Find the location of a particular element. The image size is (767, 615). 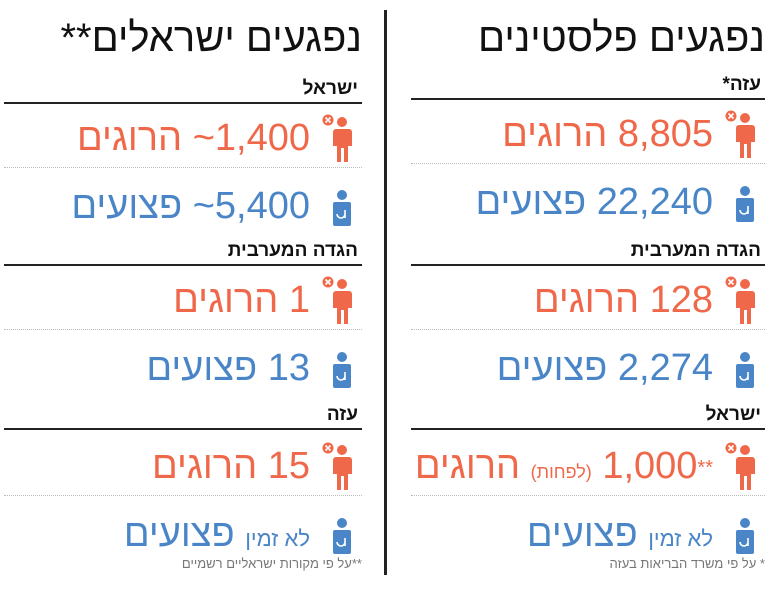

section-header-gaza: עזה is located at coordinates (183, 417).